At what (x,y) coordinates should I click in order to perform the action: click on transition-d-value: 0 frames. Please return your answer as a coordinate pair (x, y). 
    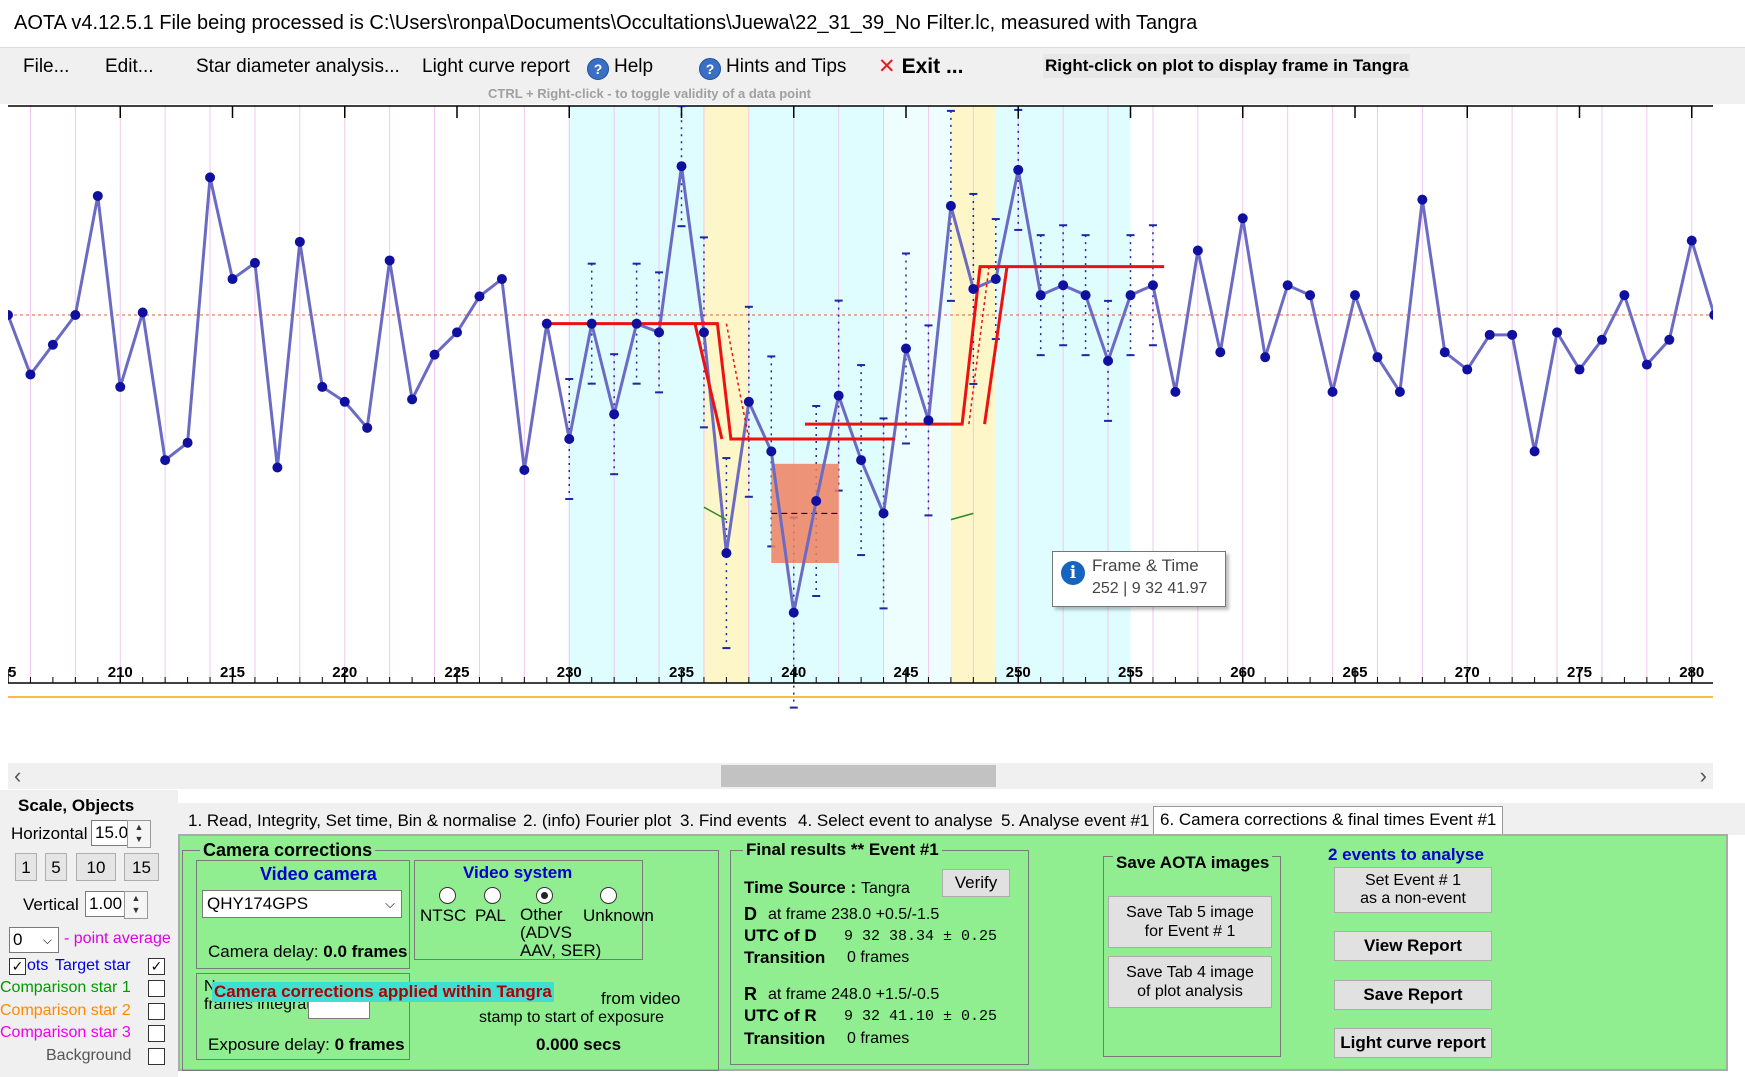
    Looking at the image, I should click on (878, 957).